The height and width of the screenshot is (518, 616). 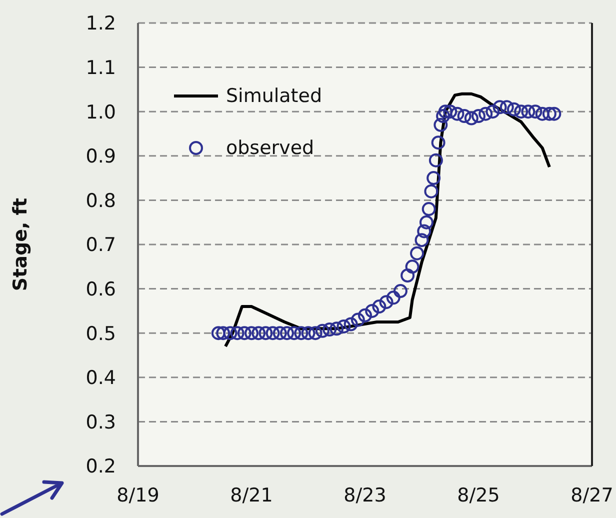 I want to click on y-tick-label: 0.7, so click(x=101, y=245).